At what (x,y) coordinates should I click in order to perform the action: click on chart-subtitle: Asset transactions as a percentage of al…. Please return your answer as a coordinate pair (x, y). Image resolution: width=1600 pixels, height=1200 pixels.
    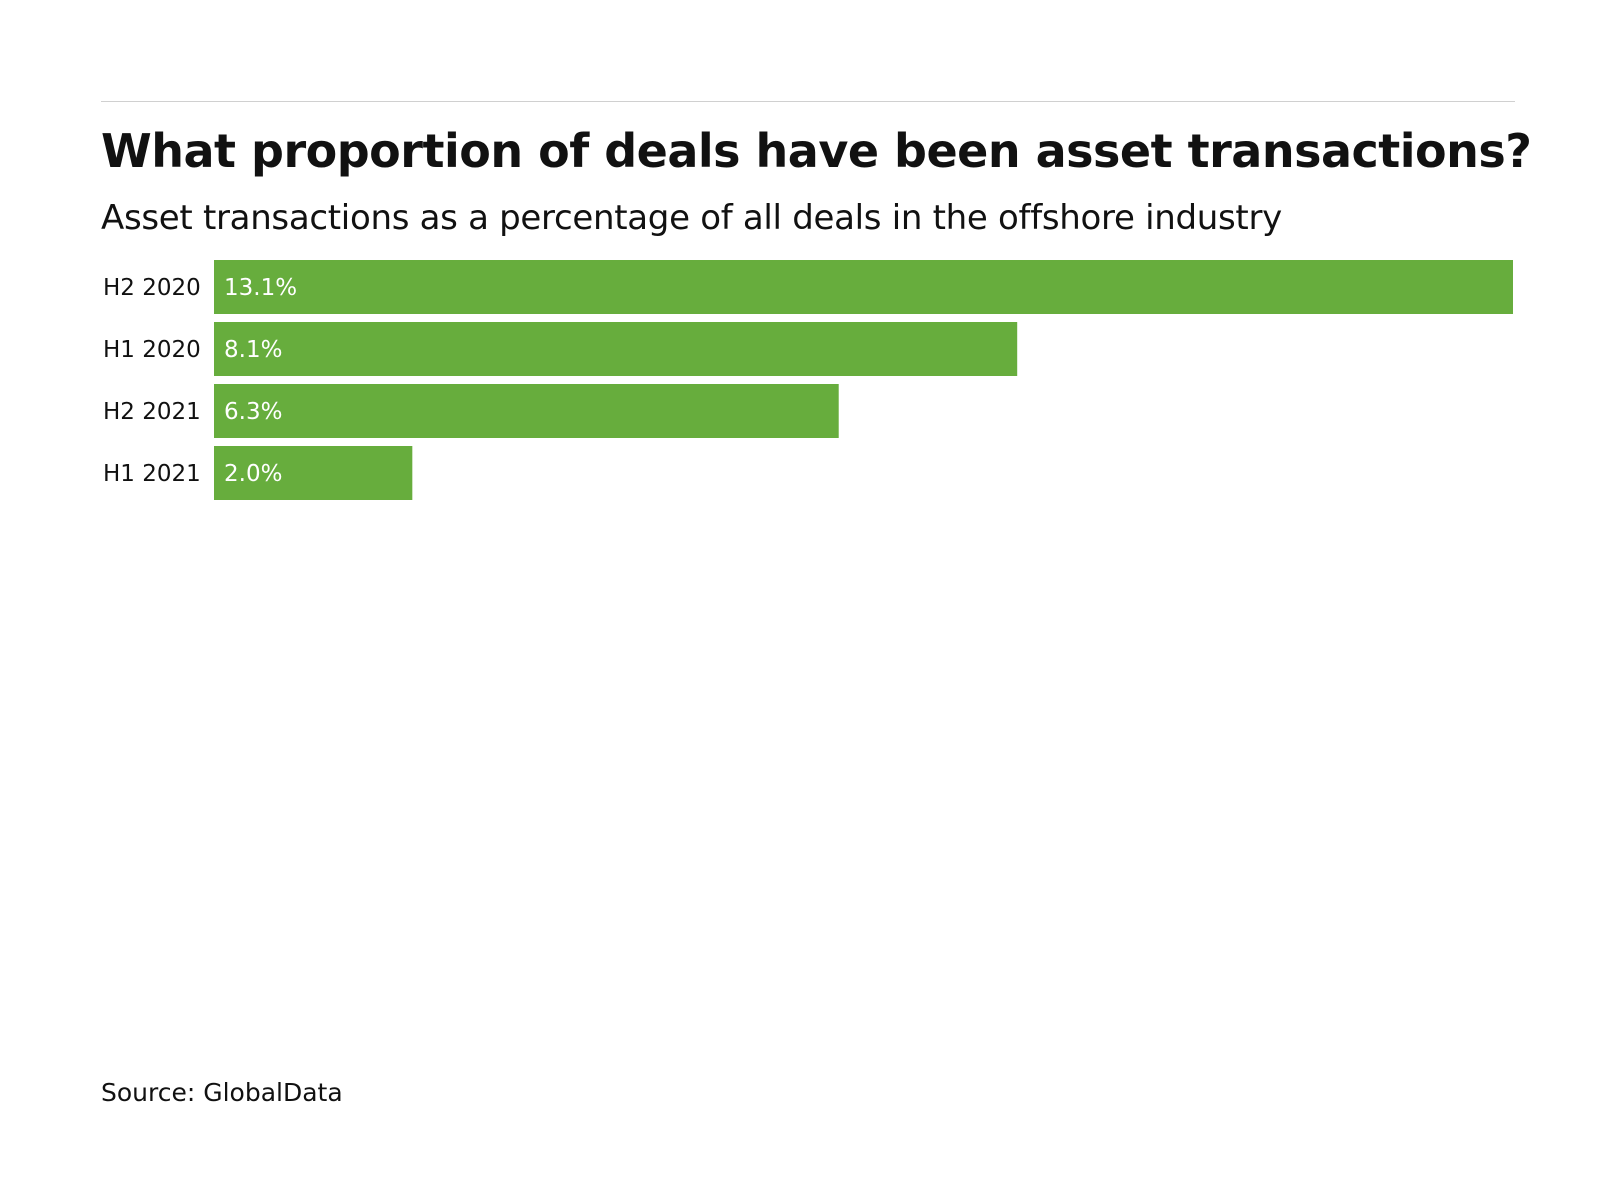
    Looking at the image, I should click on (691, 218).